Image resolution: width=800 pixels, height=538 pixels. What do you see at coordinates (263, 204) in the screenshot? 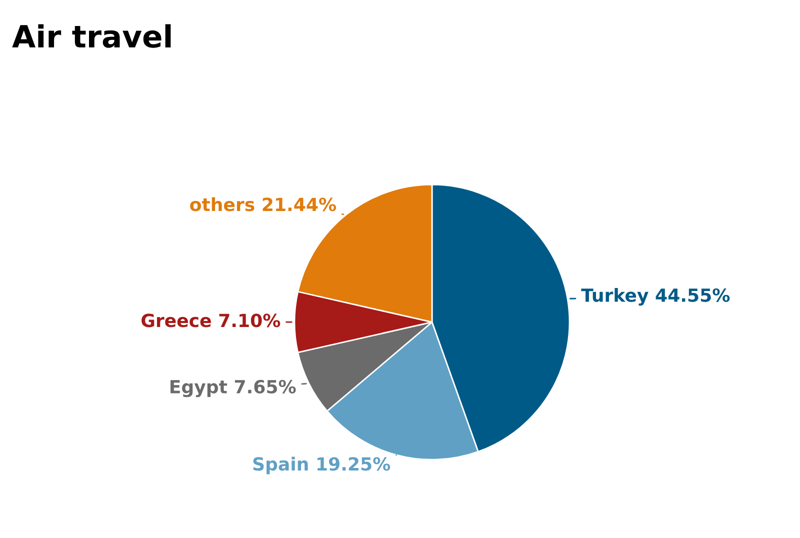
I see `slice-label: others 21.44%` at bounding box center [263, 204].